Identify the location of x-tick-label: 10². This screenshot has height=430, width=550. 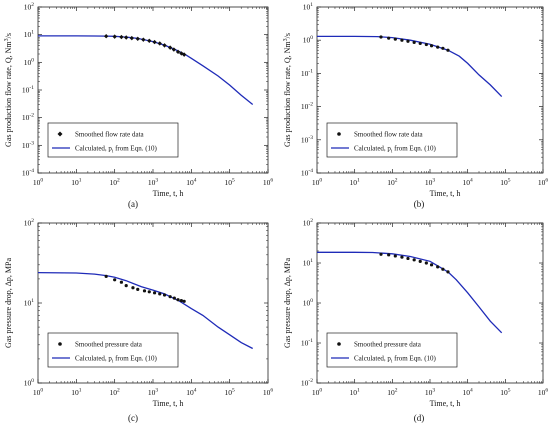
(115, 393).